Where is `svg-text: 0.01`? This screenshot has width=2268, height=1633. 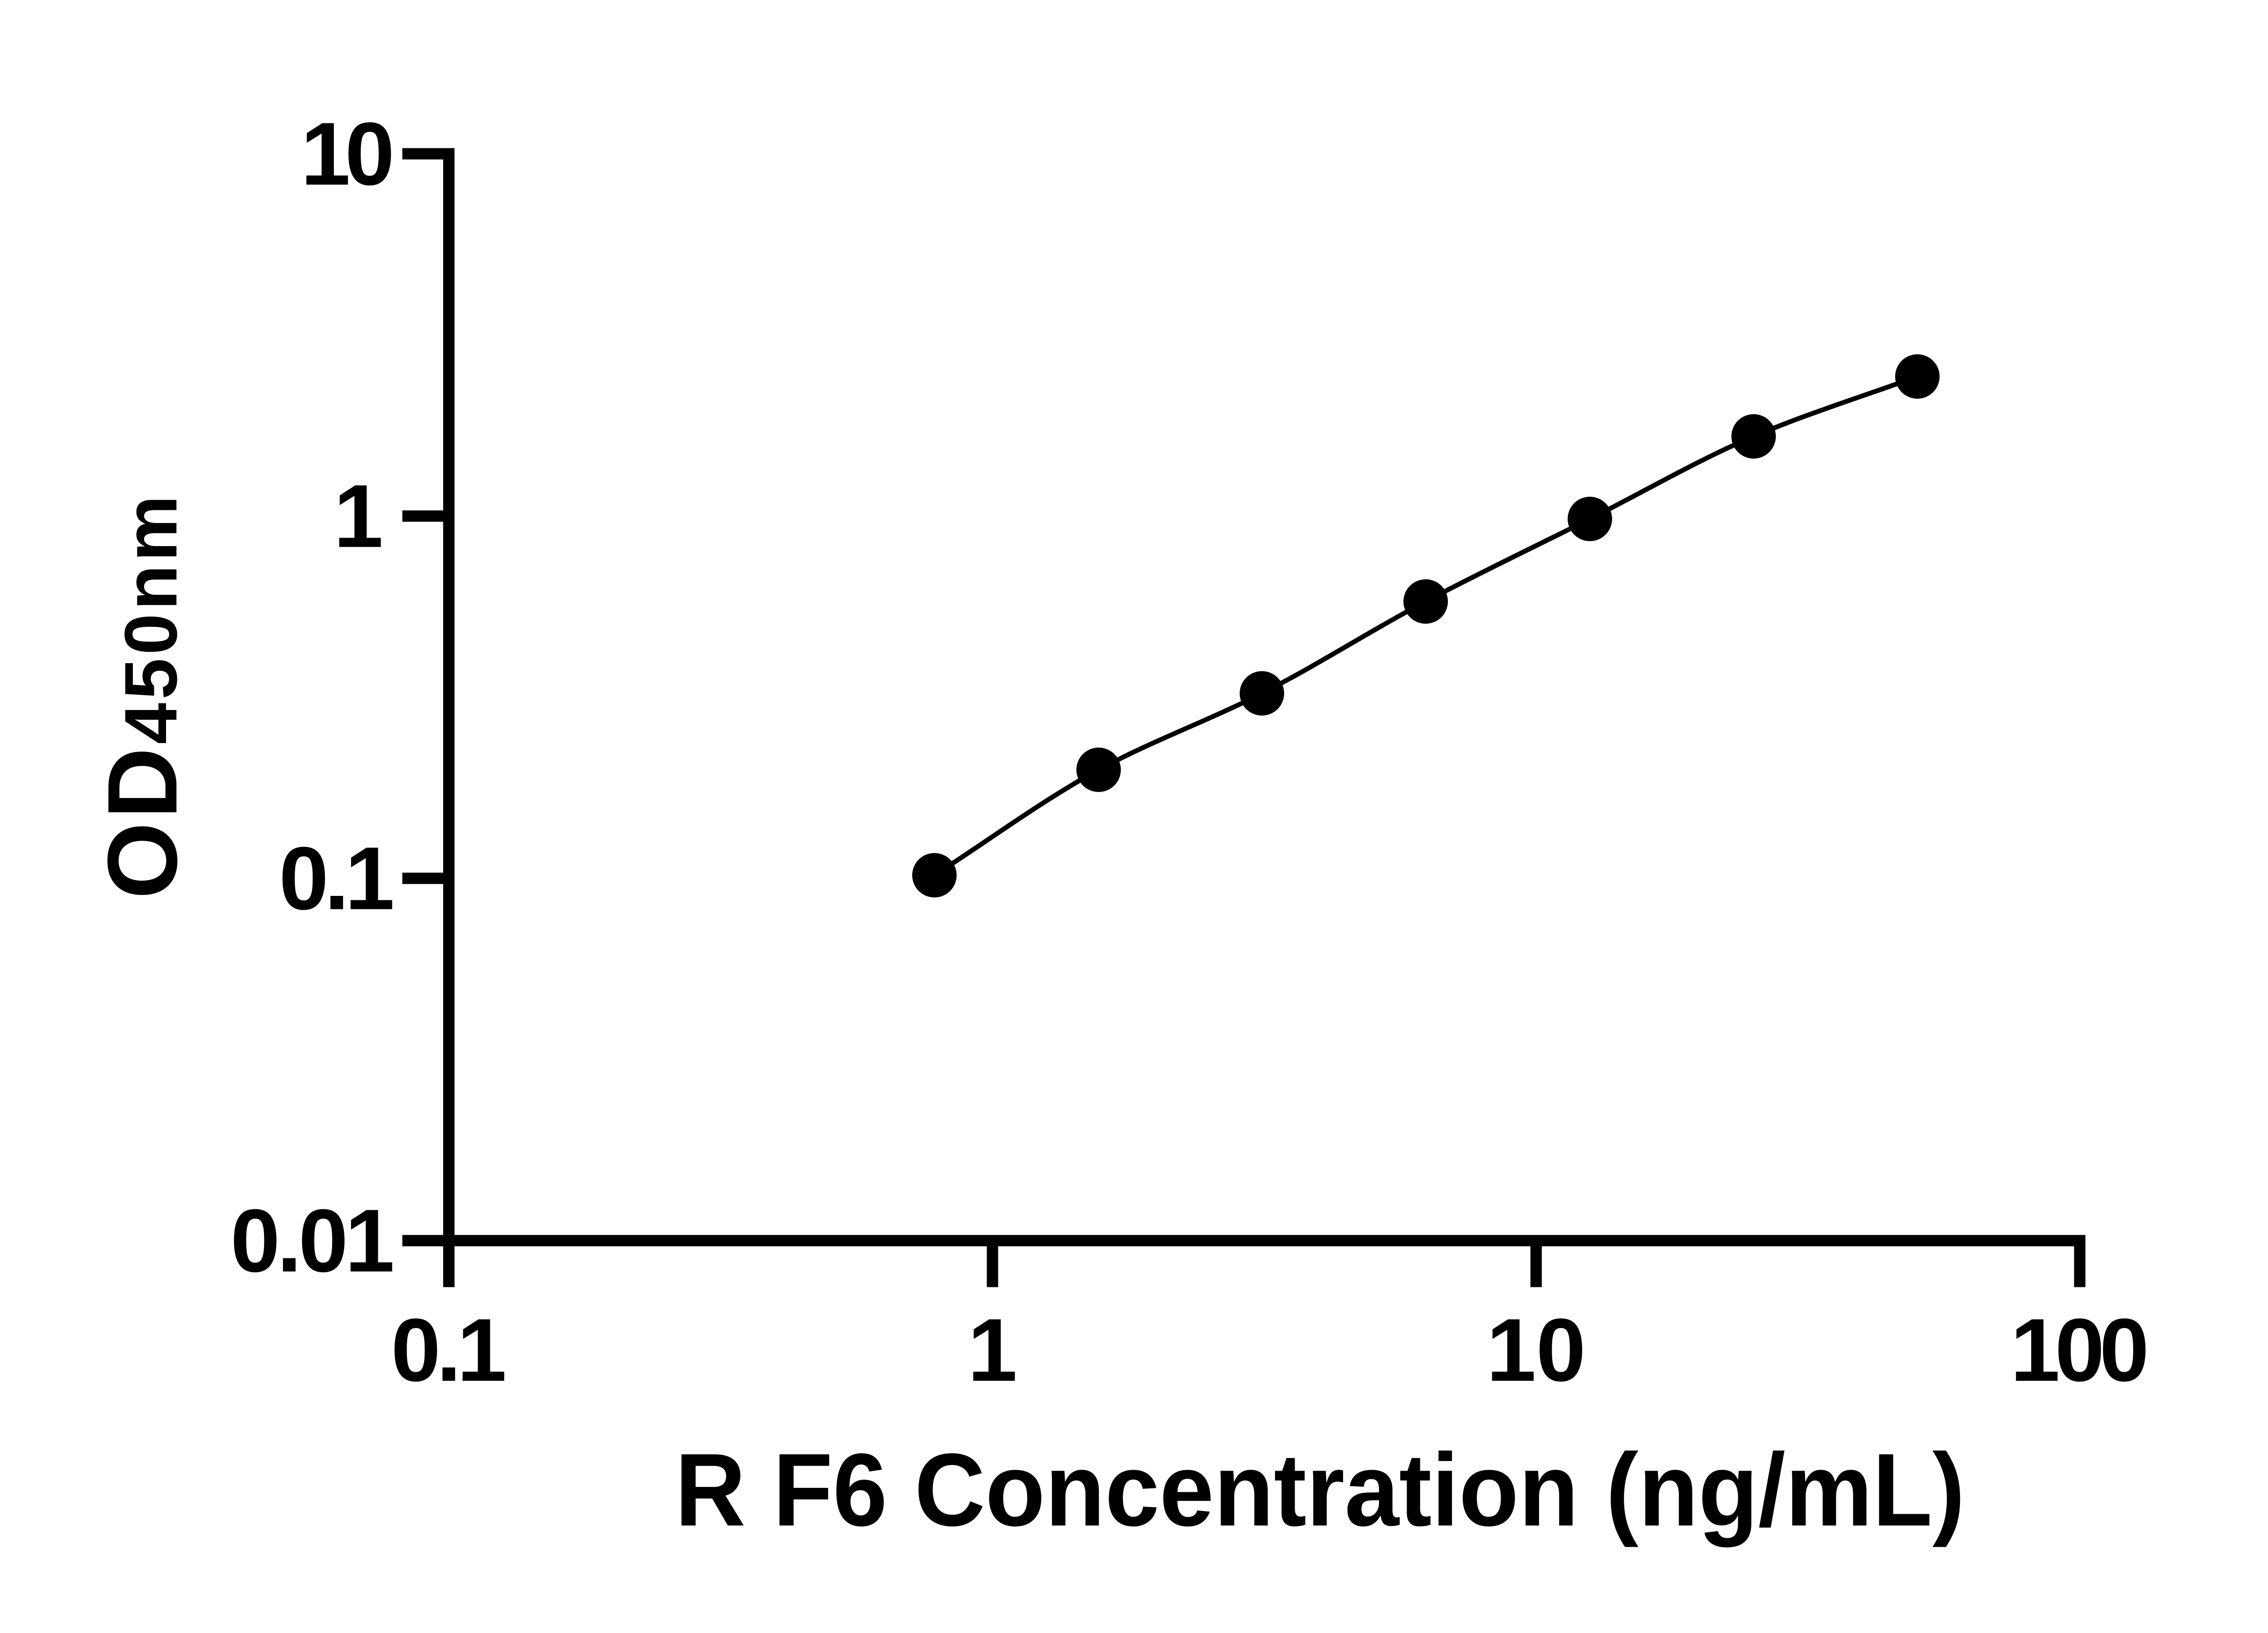
svg-text: 0.01 is located at coordinates (312, 1241).